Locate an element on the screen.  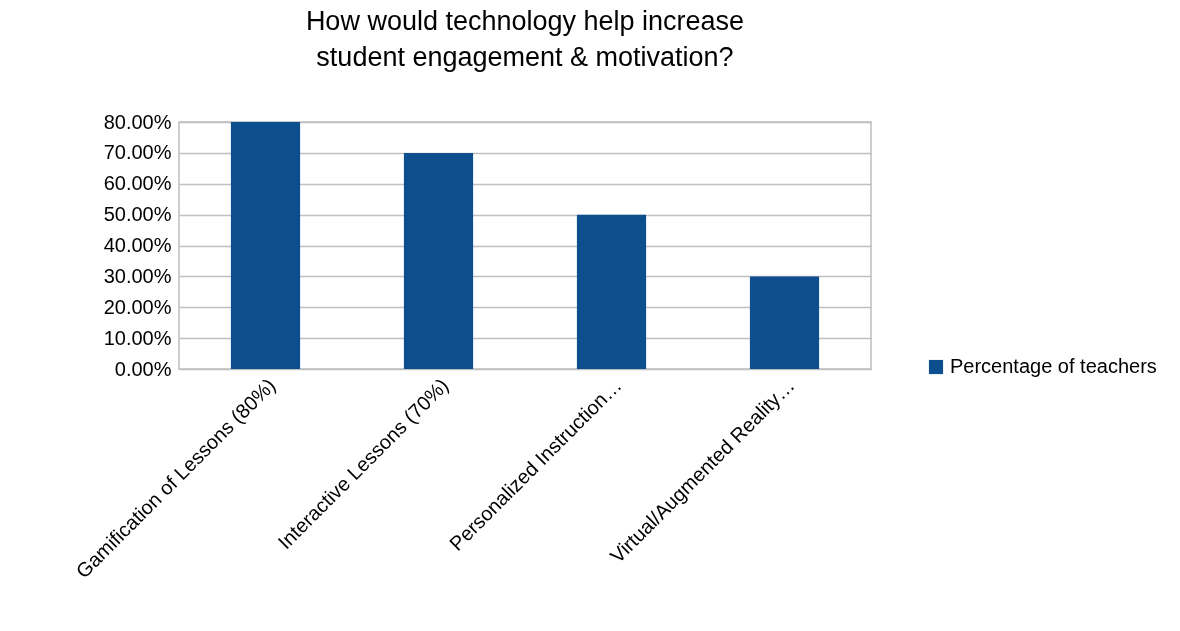
y-tick-label: 10.00% is located at coordinates (137, 337).